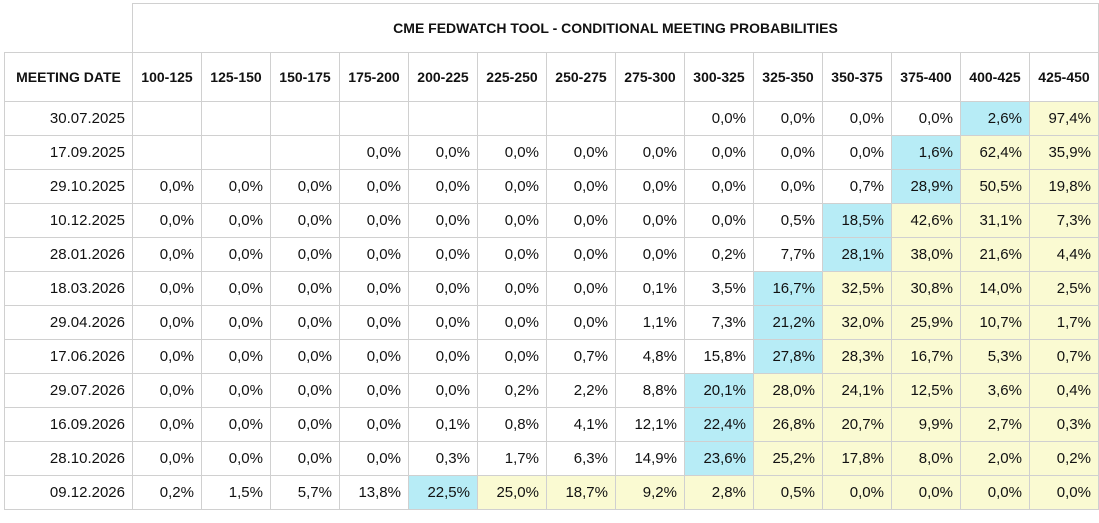 The image size is (1099, 523). What do you see at coordinates (305, 492) in the screenshot?
I see `probability-cell: 5,7%` at bounding box center [305, 492].